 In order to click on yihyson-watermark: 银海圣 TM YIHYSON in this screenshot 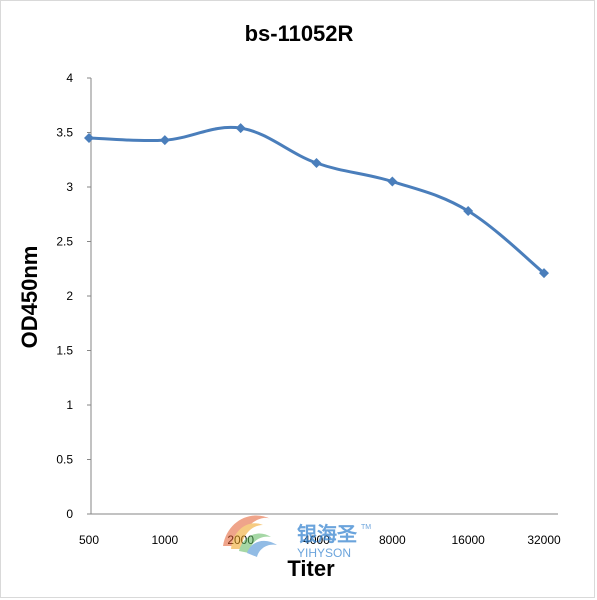, I will do `click(297, 537)`.